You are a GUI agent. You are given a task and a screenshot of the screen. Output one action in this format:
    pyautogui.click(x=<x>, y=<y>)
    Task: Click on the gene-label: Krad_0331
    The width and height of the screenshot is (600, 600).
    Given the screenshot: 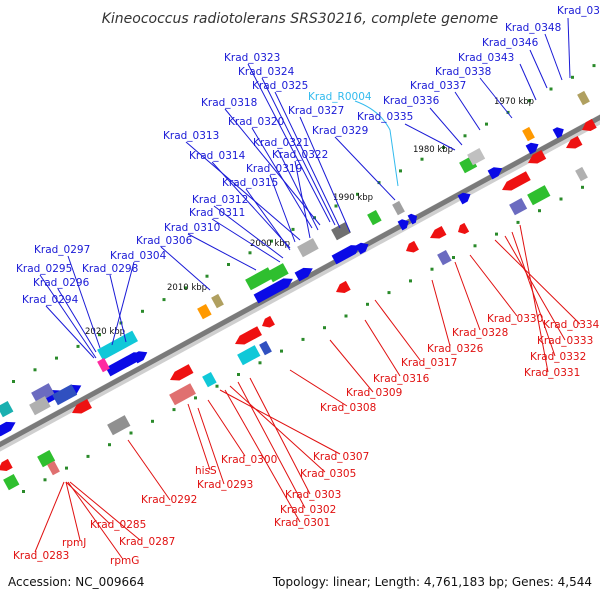 What is the action you would take?
    pyautogui.click(x=552, y=373)
    